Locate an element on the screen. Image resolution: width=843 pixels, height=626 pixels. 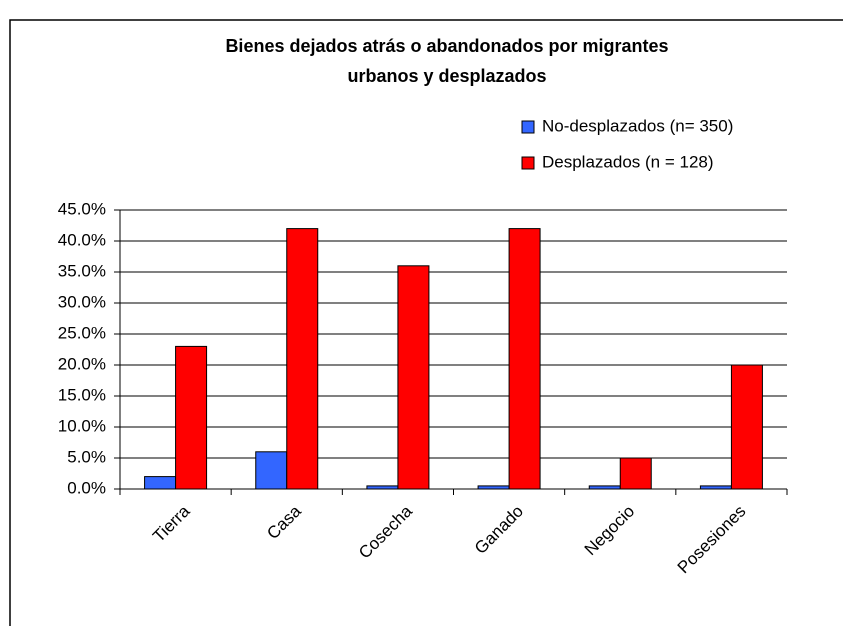
legend-label: No-desplazados (n= 350) is located at coordinates (637, 125).